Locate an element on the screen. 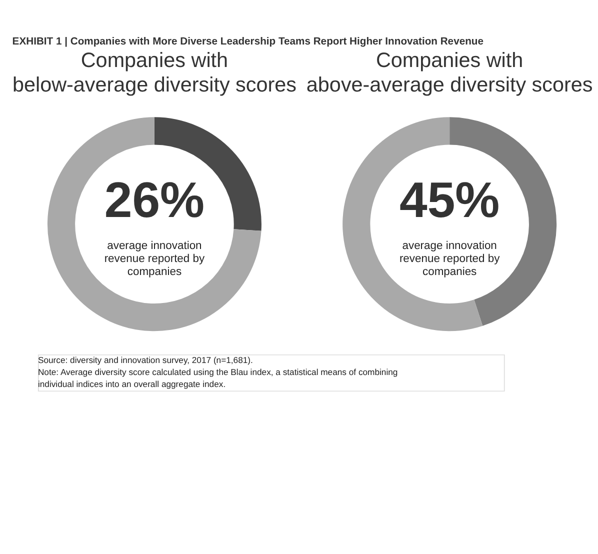  text: Note: Average diversity score calculated using the Blau index, a statistical means of combining individual indices into an overall aggregate index. is located at coordinates (218, 378).